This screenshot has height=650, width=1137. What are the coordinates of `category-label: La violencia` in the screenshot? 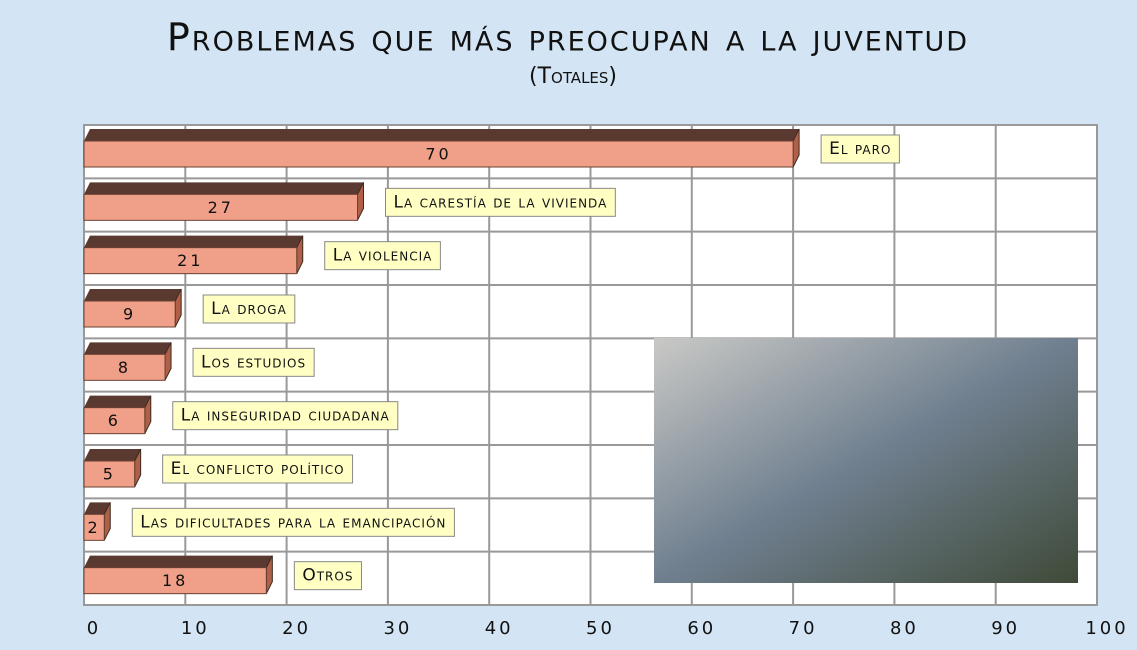 It's located at (383, 256).